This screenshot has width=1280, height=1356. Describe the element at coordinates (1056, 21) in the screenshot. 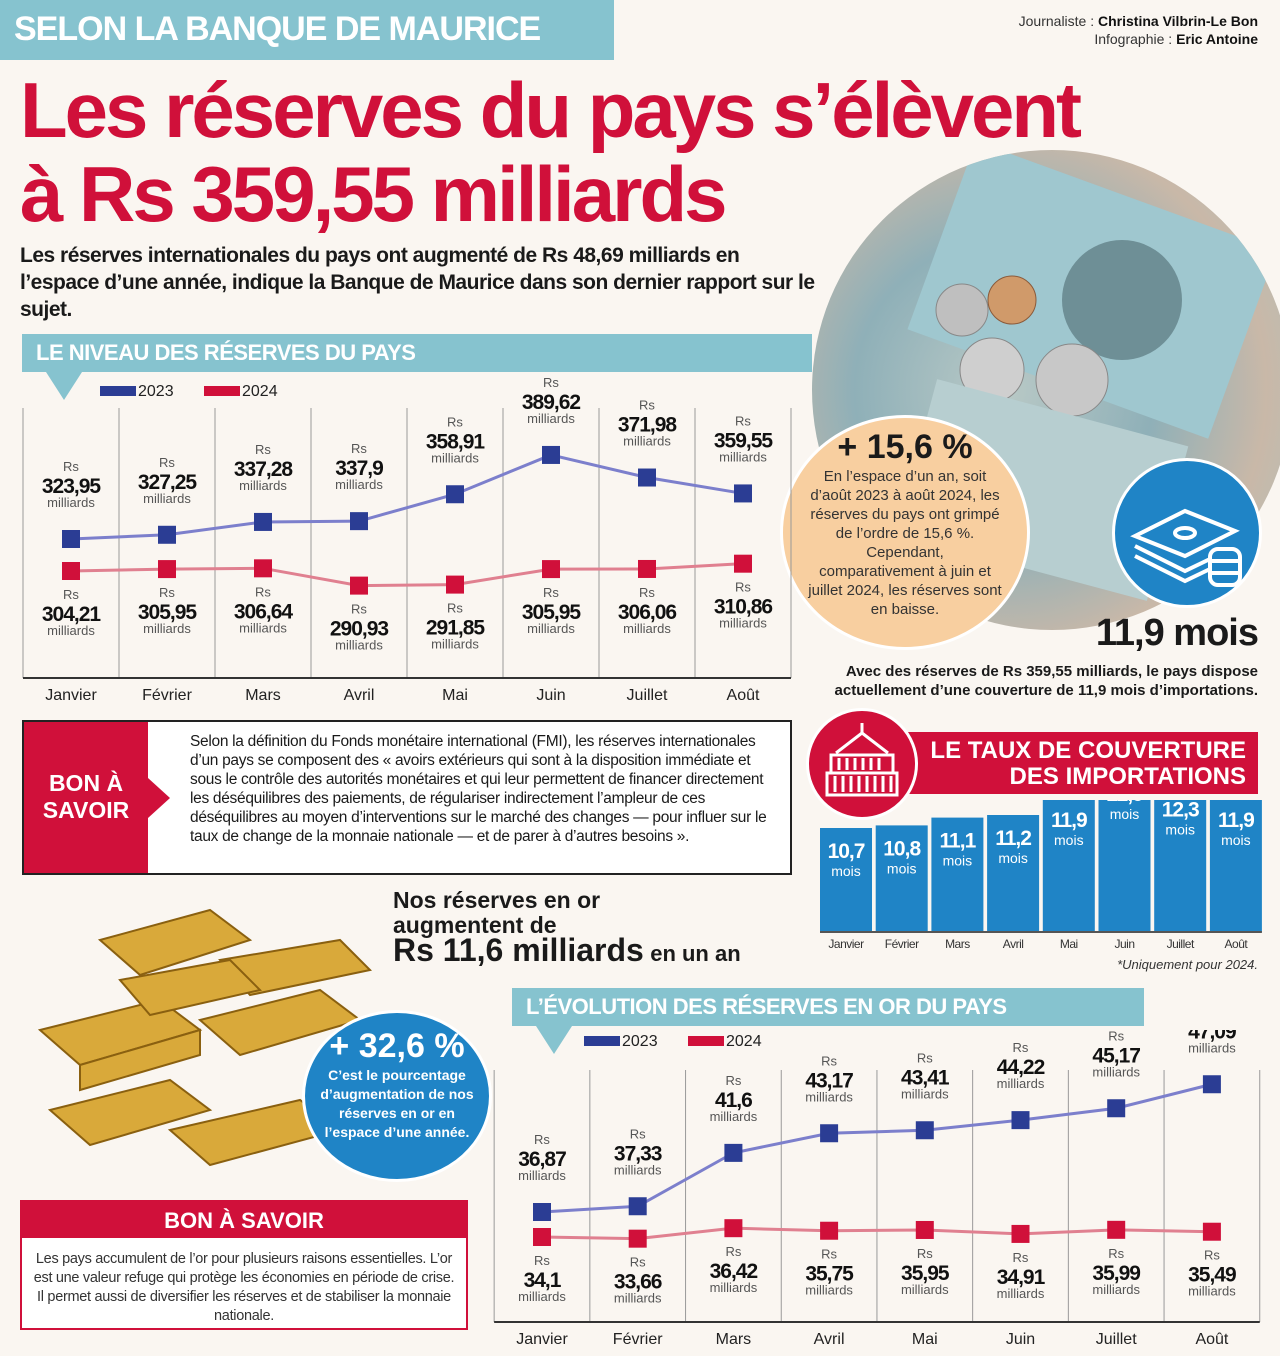

I see `journalist-label: Journaliste :` at that location.